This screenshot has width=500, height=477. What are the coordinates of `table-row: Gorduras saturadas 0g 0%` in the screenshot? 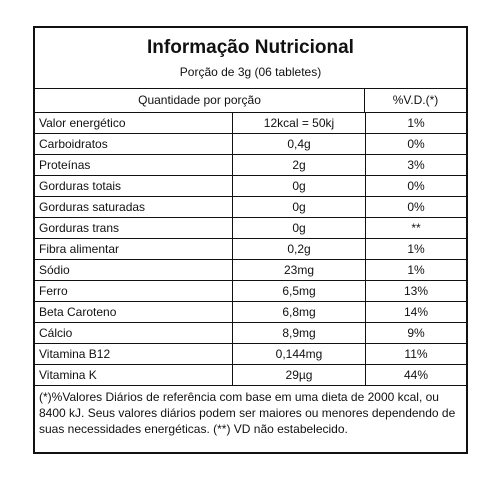 It's located at (250, 207).